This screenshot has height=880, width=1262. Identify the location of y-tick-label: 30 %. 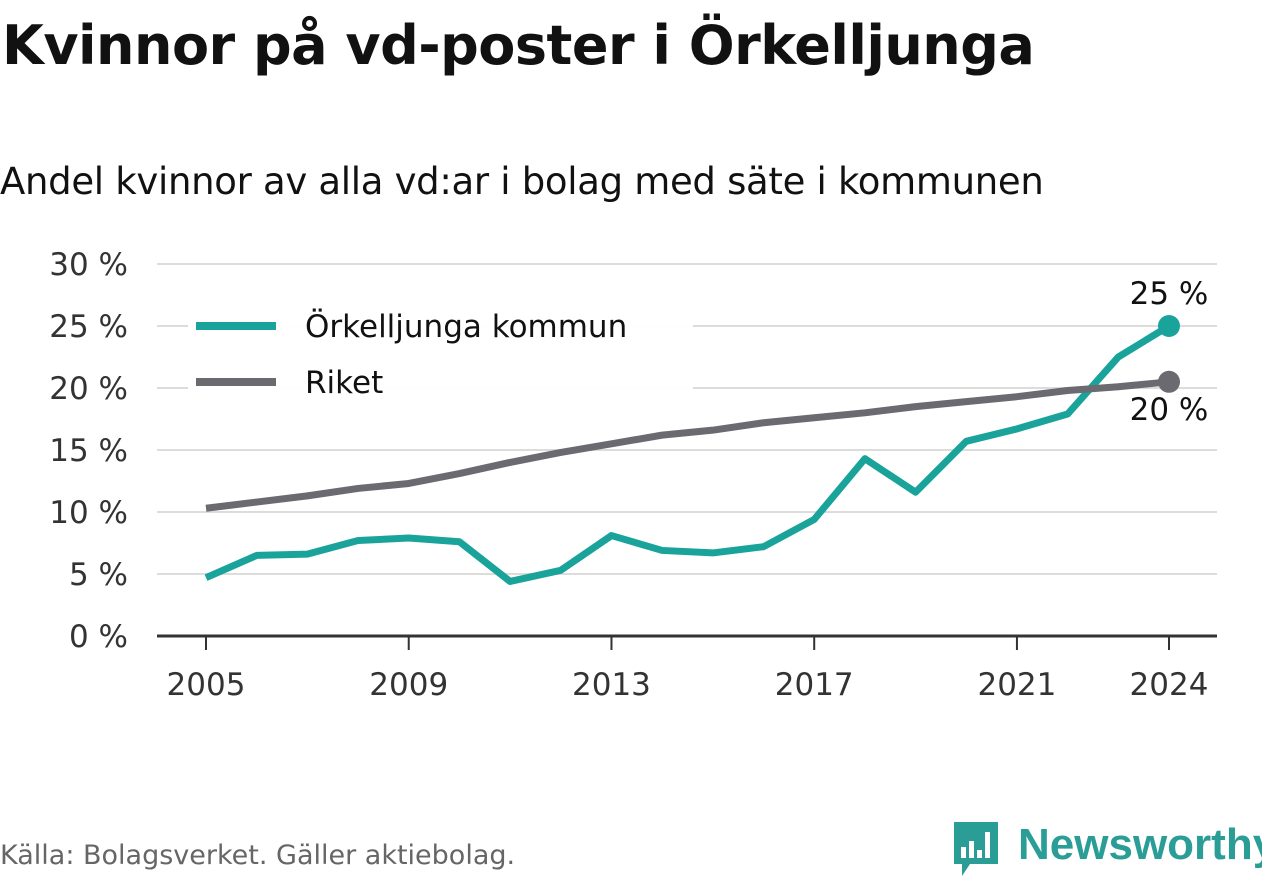
(88, 265).